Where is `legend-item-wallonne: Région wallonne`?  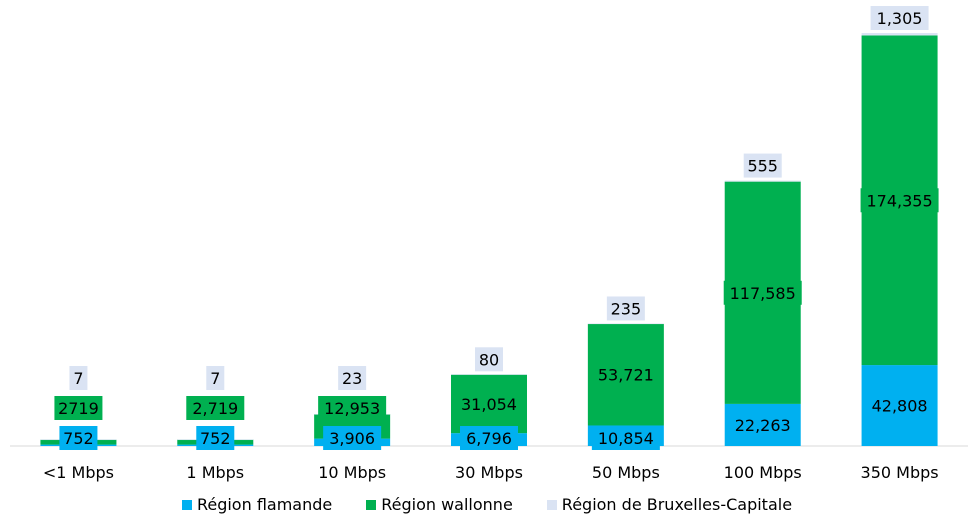
legend-item-wallonne: Région wallonne is located at coordinates (439, 504).